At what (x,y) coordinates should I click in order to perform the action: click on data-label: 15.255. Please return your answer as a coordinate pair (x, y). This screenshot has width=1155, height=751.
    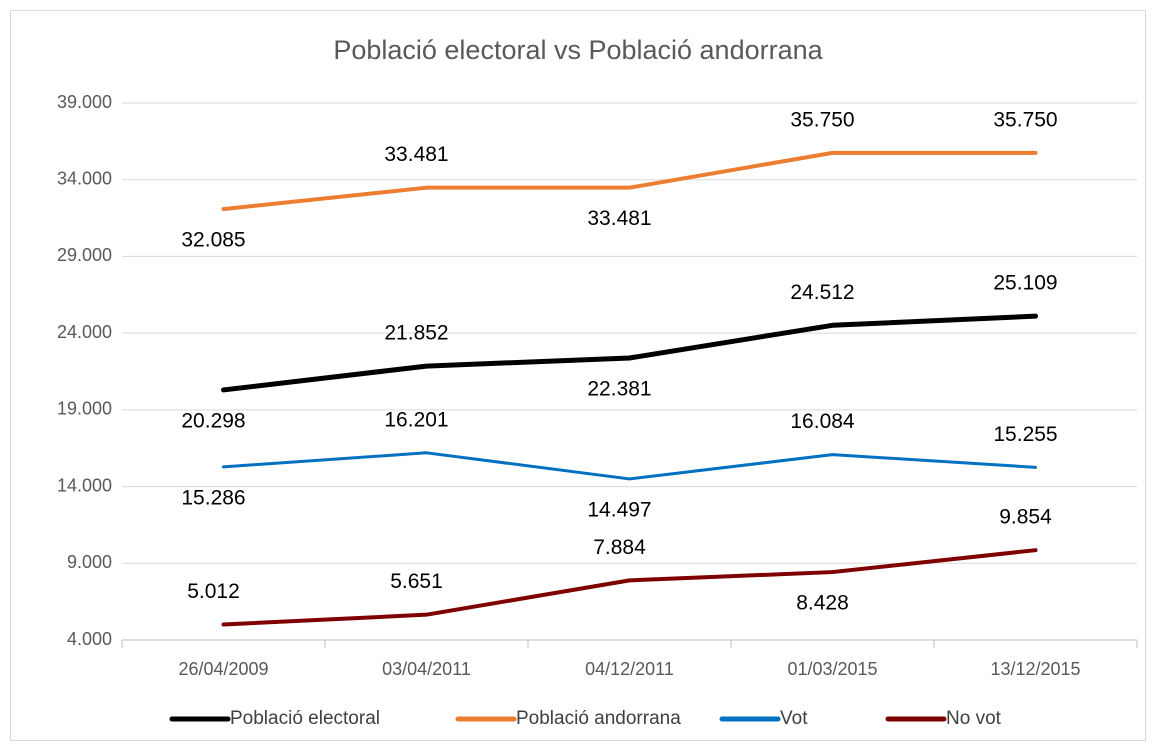
    Looking at the image, I should click on (1025, 434).